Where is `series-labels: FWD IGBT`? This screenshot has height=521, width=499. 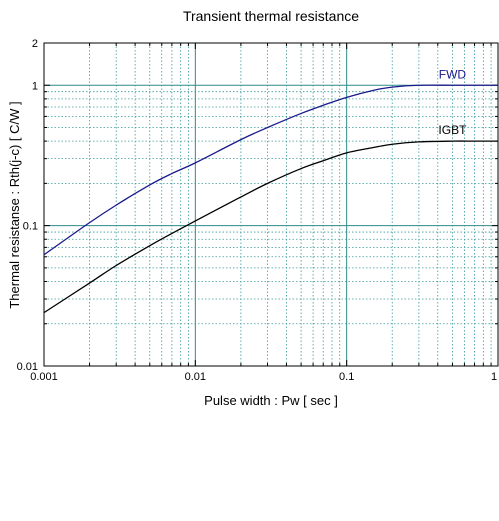
series-labels: FWD IGBT is located at coordinates (452, 102).